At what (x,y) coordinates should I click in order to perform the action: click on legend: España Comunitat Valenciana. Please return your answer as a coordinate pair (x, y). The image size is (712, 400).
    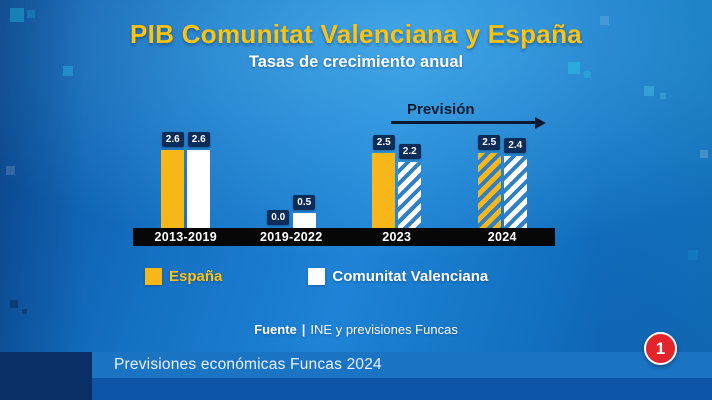
    Looking at the image, I should click on (344, 276).